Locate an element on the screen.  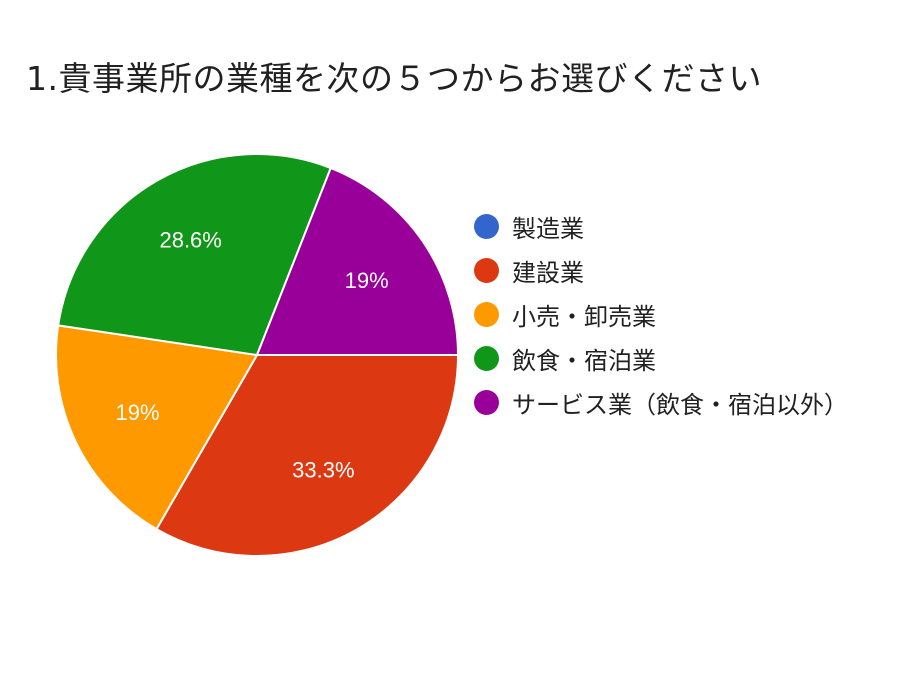
legend-item-5: サービス業（飲食・宿泊以外） is located at coordinates (661, 402).